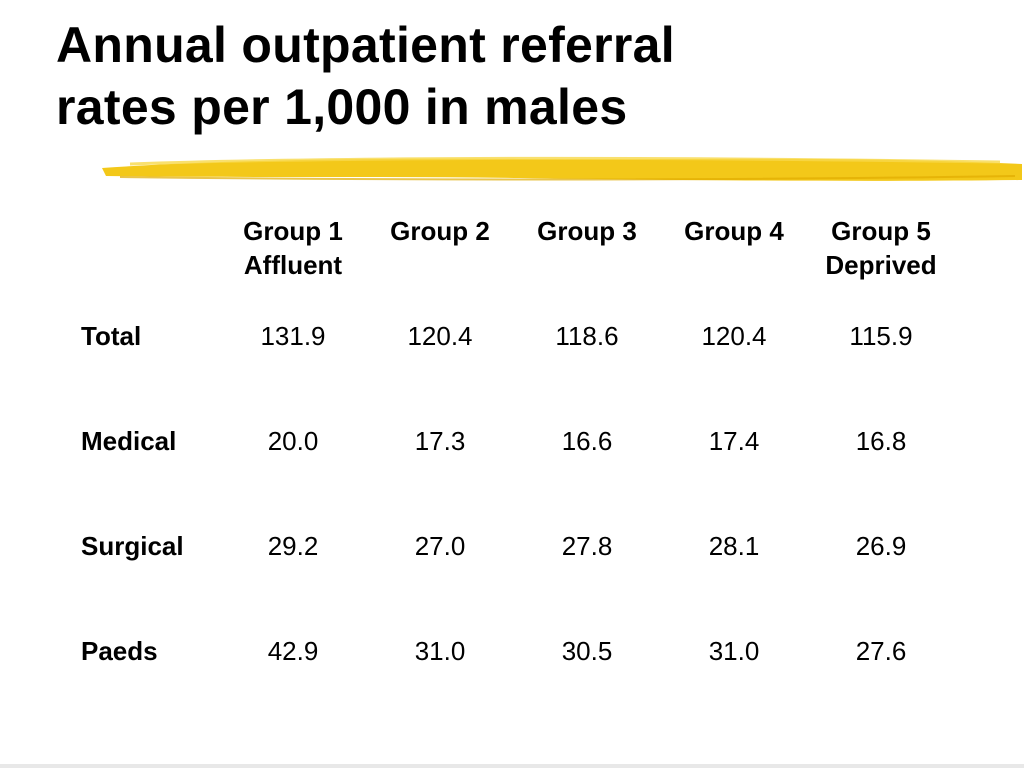 The height and width of the screenshot is (768, 1024). I want to click on table-cell: 28.1, so click(734, 546).